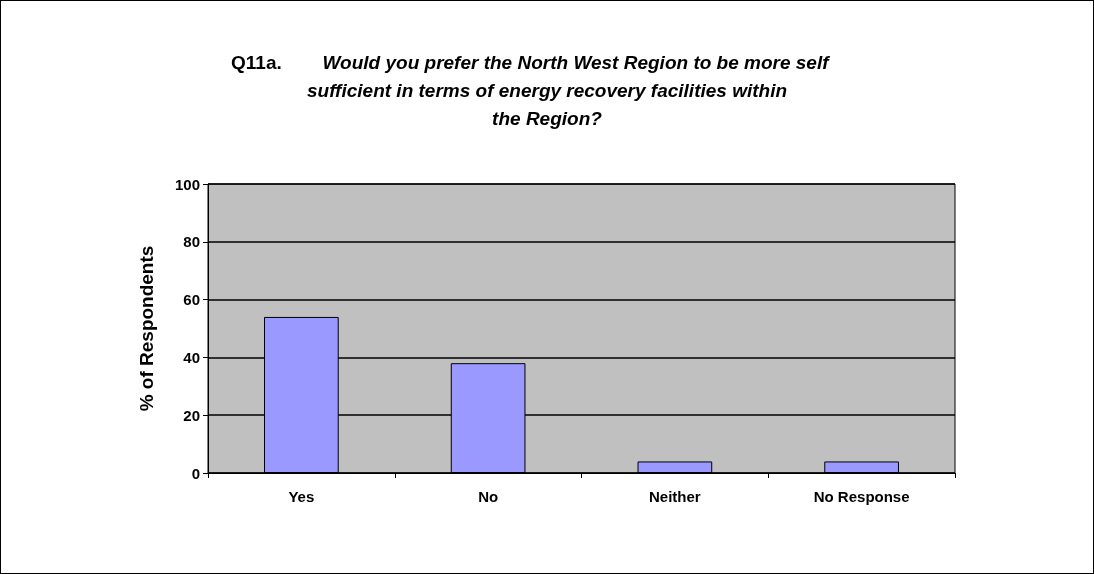  I want to click on y-tick-label: 60, so click(191, 300).